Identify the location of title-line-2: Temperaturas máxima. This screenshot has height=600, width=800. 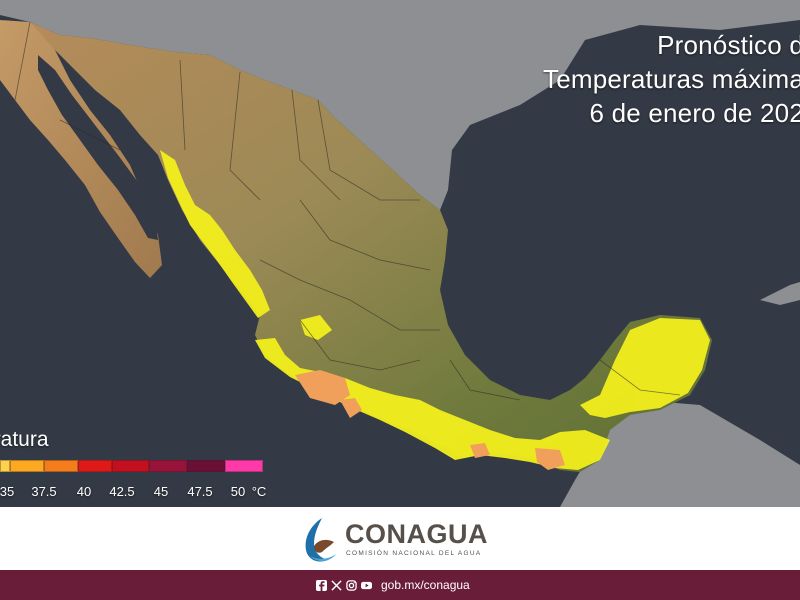
(671, 79).